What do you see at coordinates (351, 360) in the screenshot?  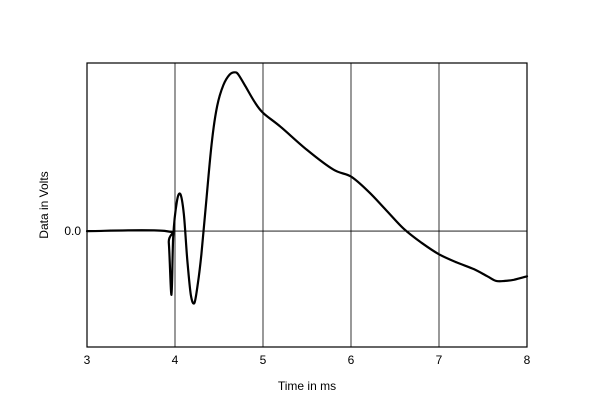 I see `x-tick-label: 6` at bounding box center [351, 360].